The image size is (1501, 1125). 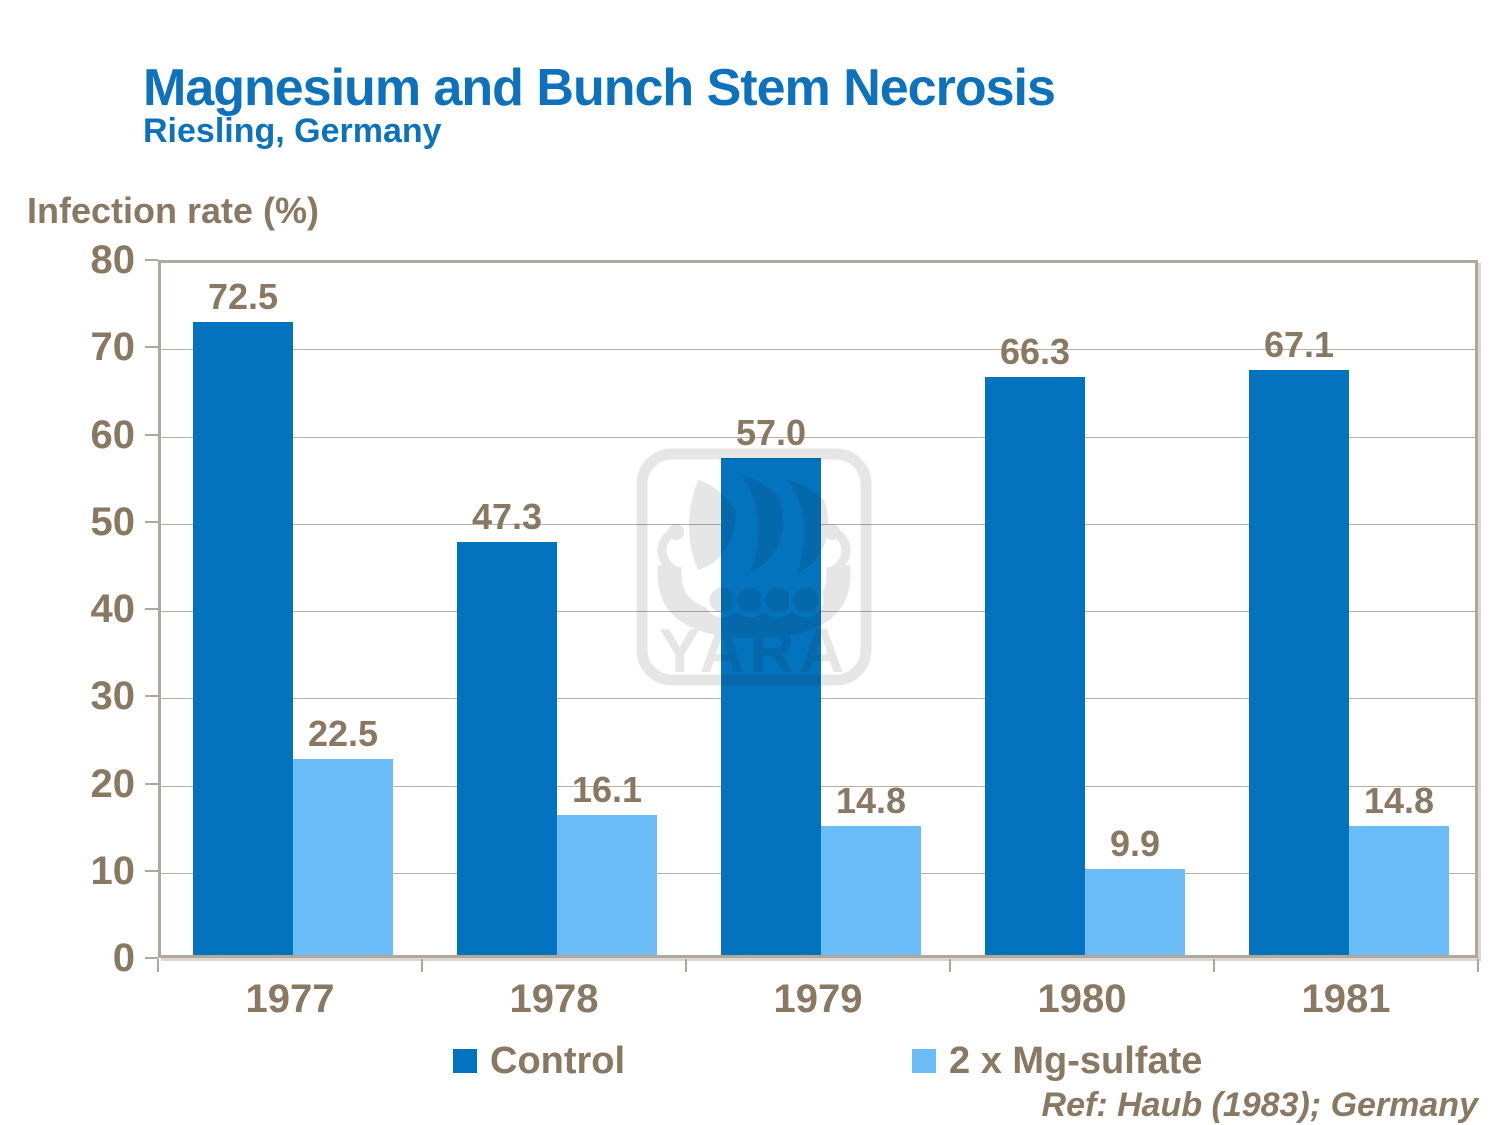 What do you see at coordinates (243, 638) in the screenshot?
I see `bar-control-1977` at bounding box center [243, 638].